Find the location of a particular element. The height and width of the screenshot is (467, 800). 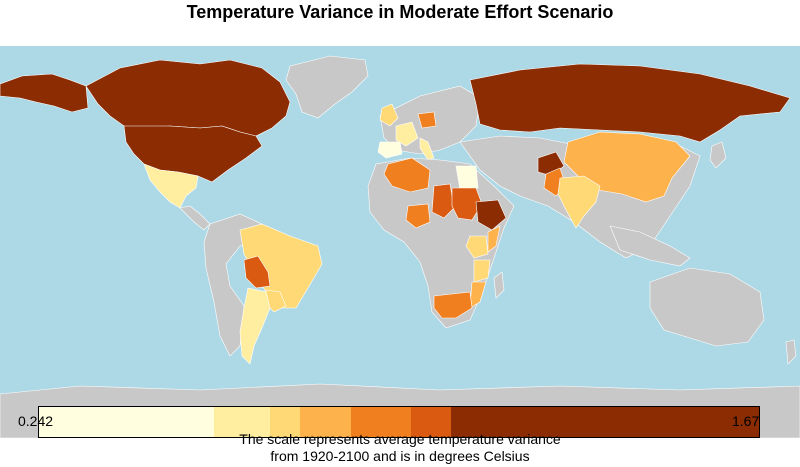

region-india is located at coordinates (579, 202).